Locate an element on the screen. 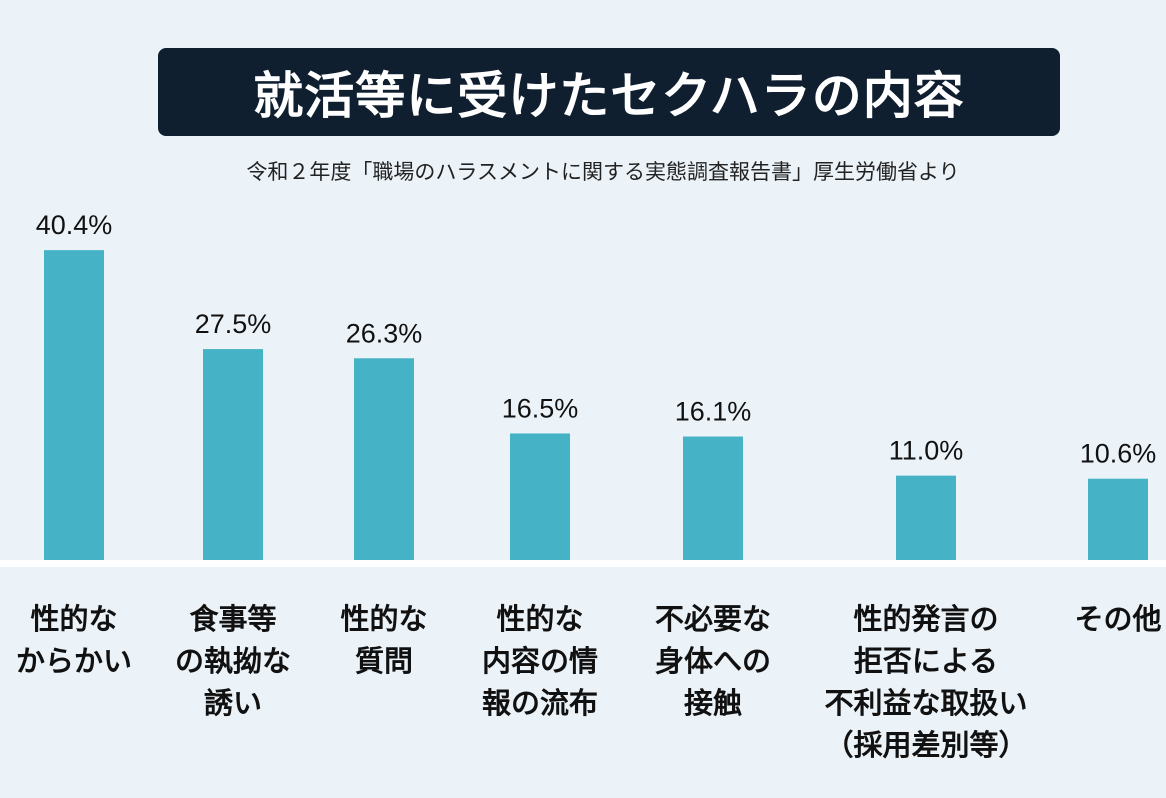 The image size is (1166, 798). category-label: その他 is located at coordinates (1118, 619).